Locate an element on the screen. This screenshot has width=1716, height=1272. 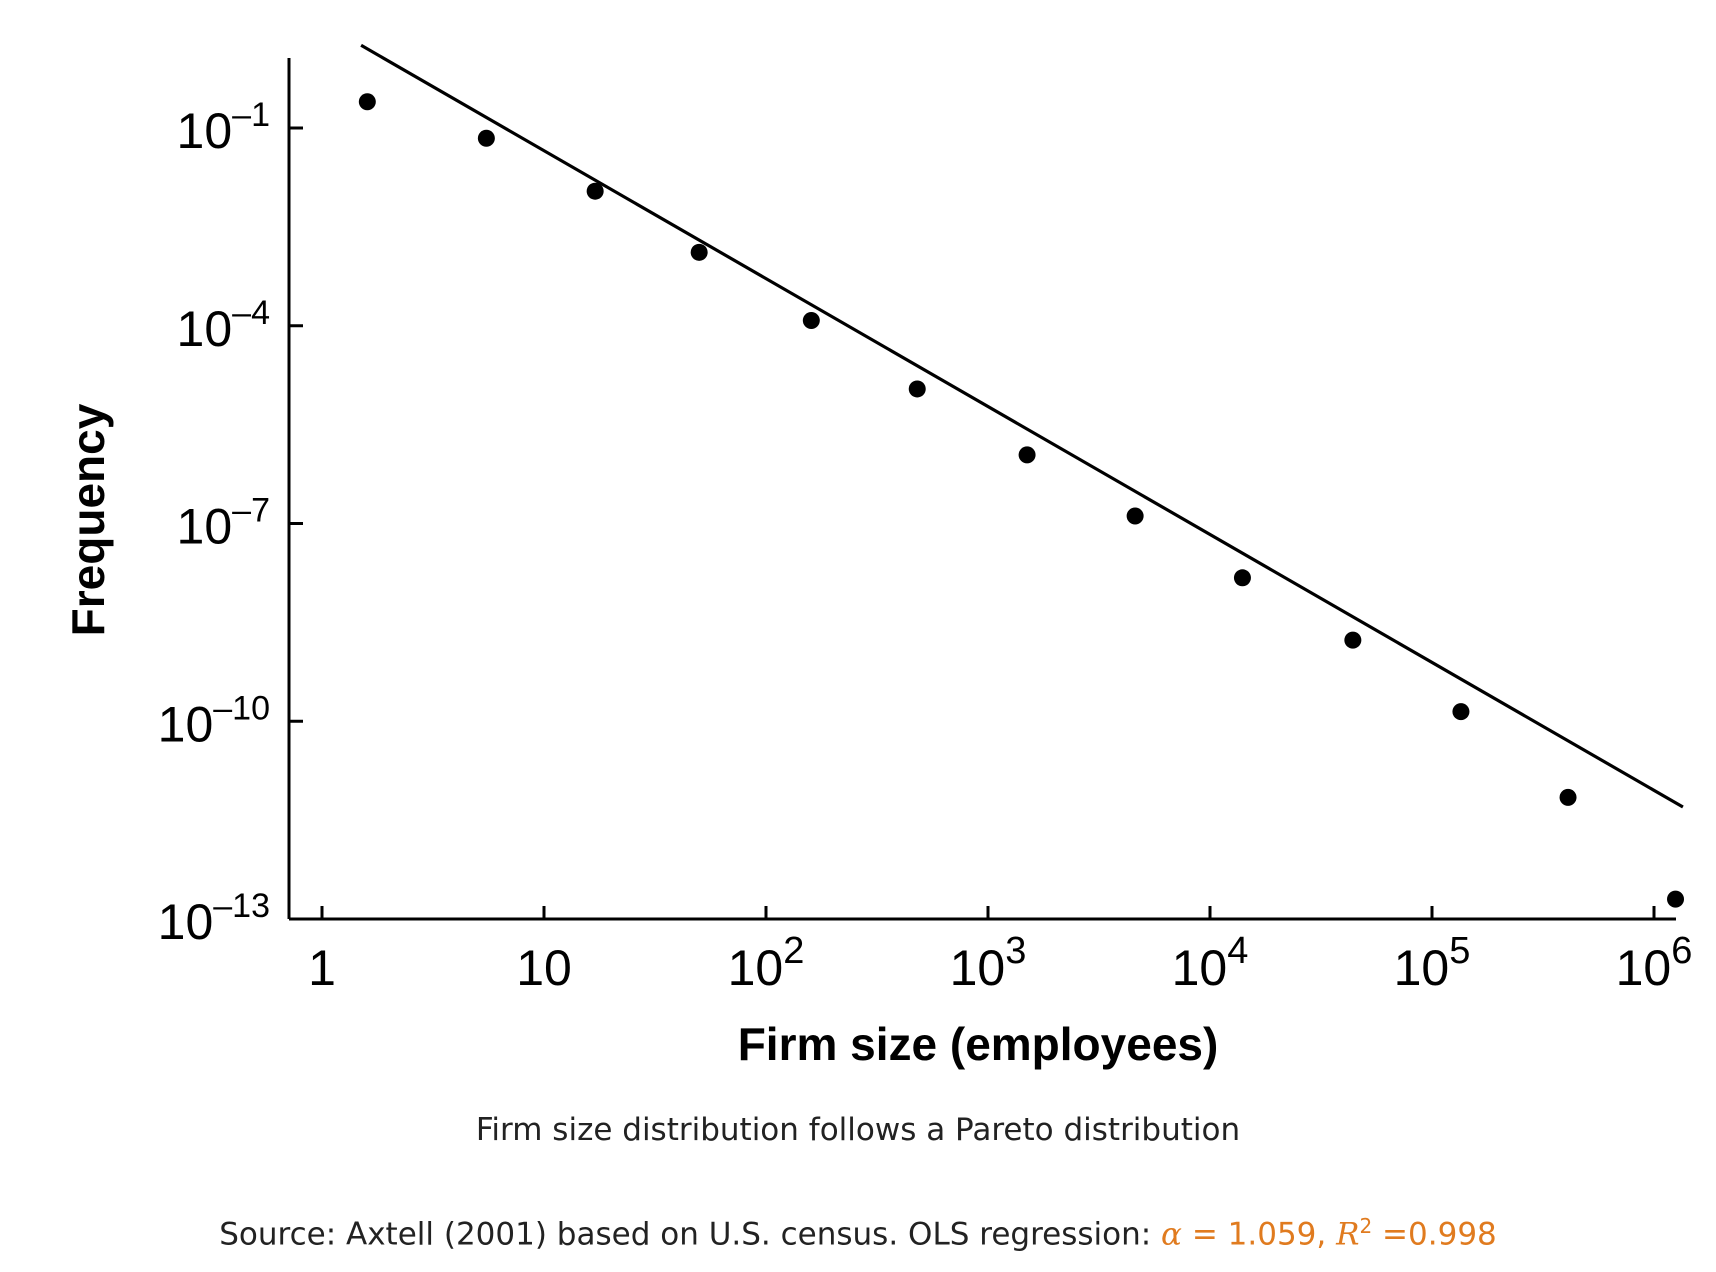
y-tick-label: 10⁻¹³ is located at coordinates (214, 918).